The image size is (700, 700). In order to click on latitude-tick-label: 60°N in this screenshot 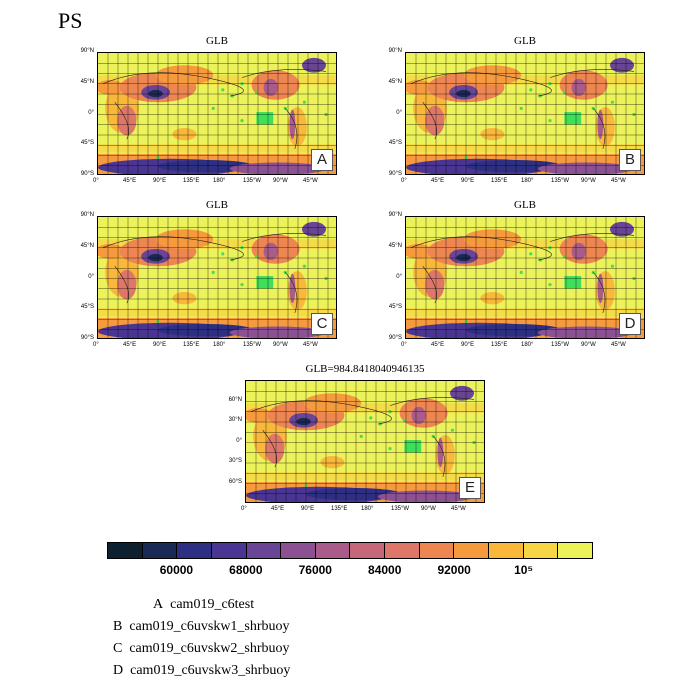, I will do `click(235, 399)`.